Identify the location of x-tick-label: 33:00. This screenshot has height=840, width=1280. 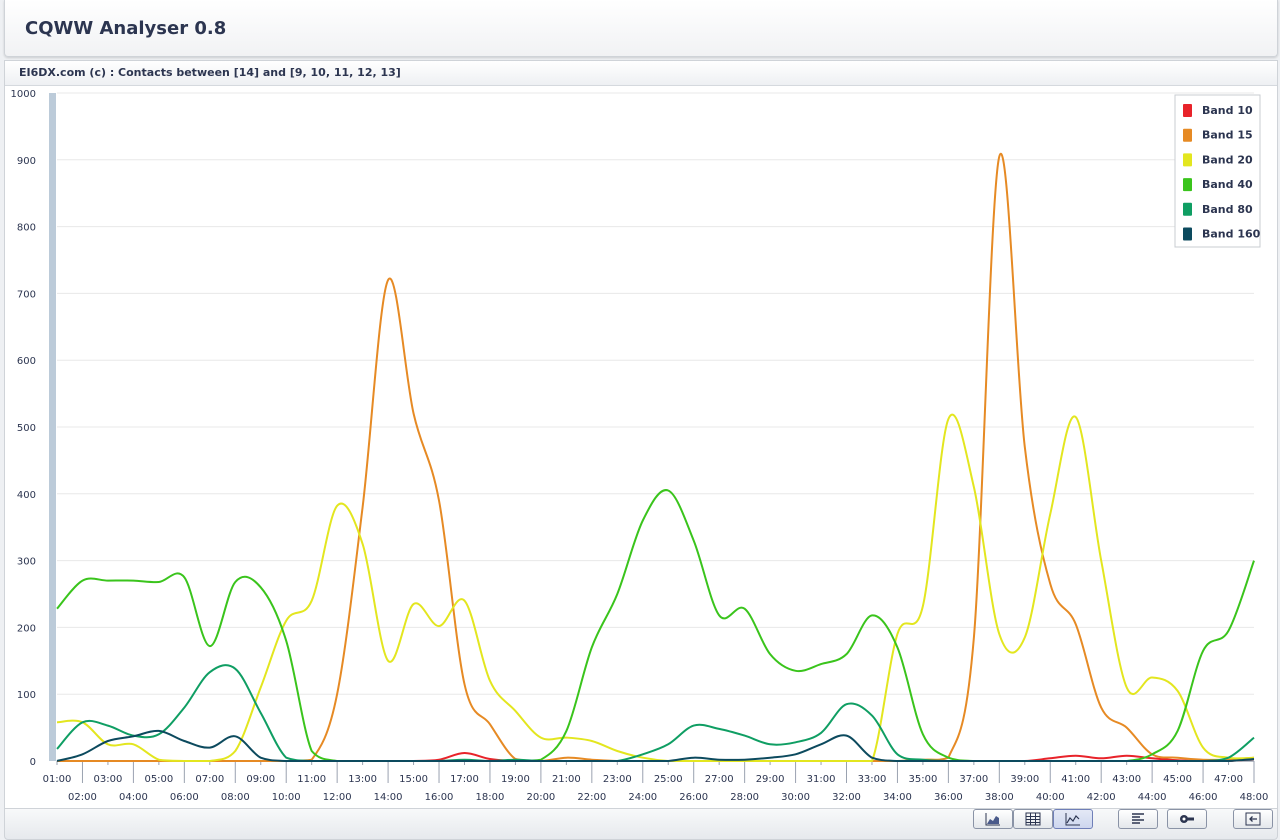
(872, 779).